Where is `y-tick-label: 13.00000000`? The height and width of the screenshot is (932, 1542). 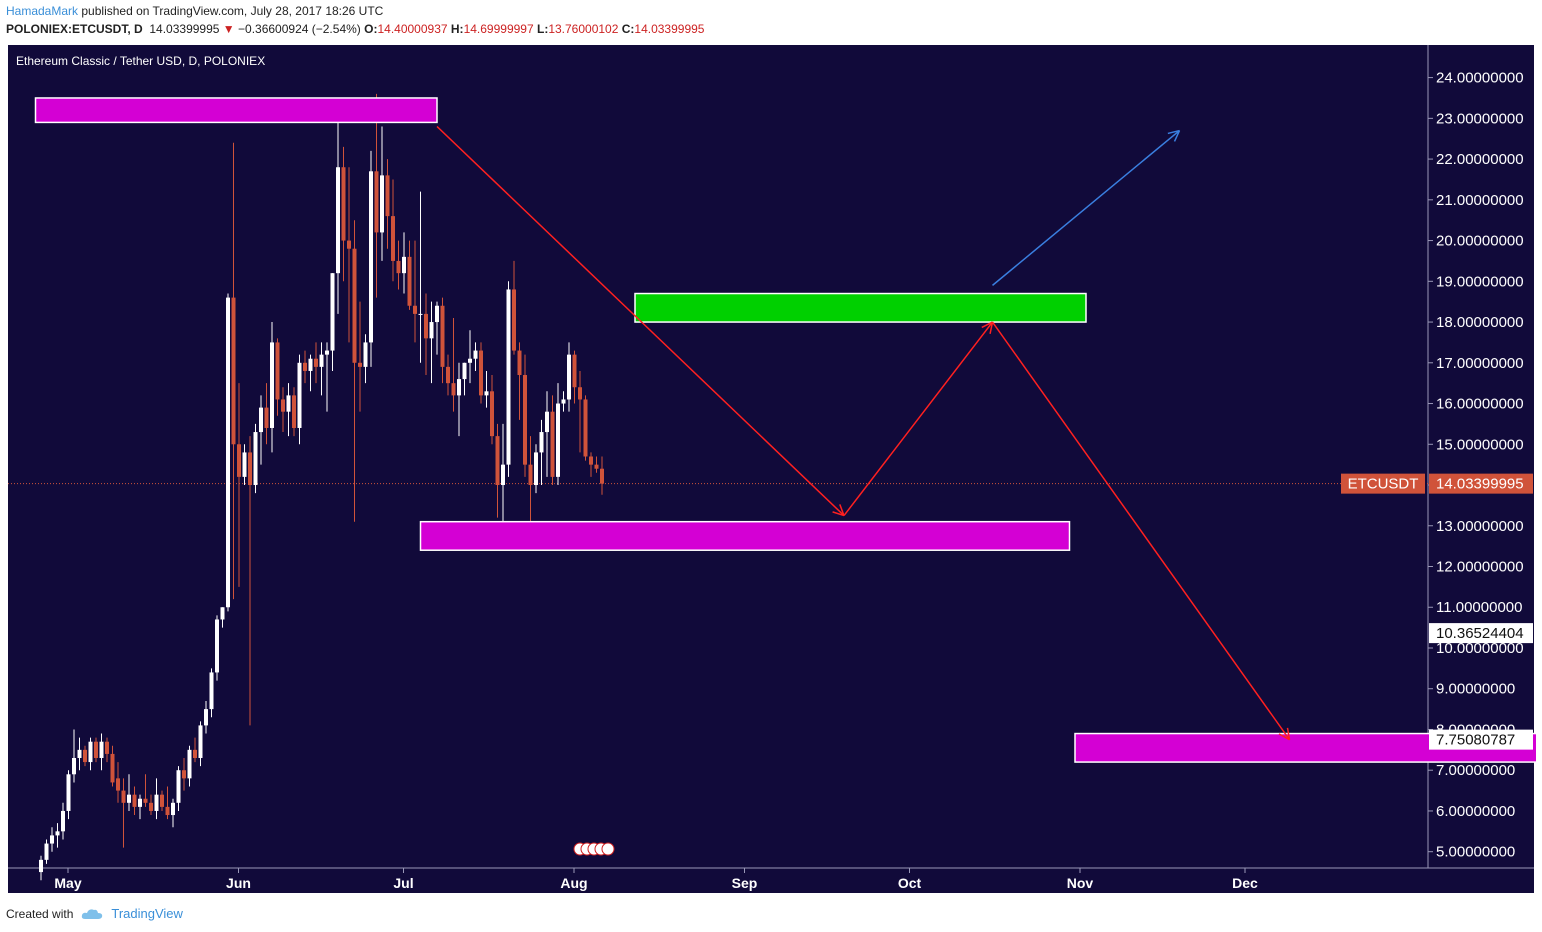 y-tick-label: 13.00000000 is located at coordinates (1480, 526).